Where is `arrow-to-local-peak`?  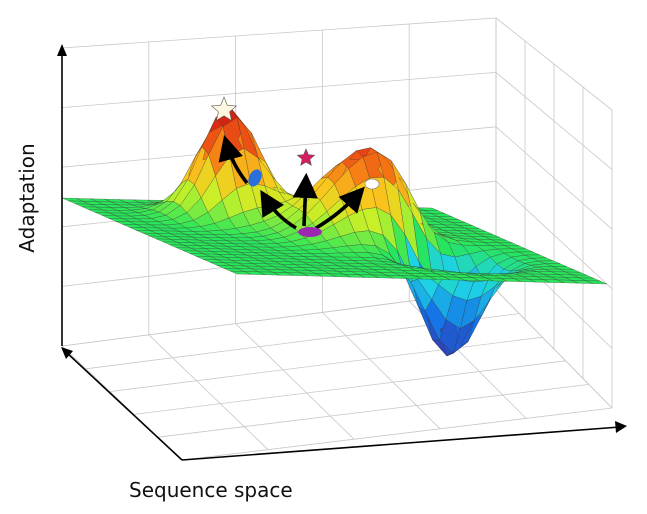 arrow-to-local-peak is located at coordinates (305, 199).